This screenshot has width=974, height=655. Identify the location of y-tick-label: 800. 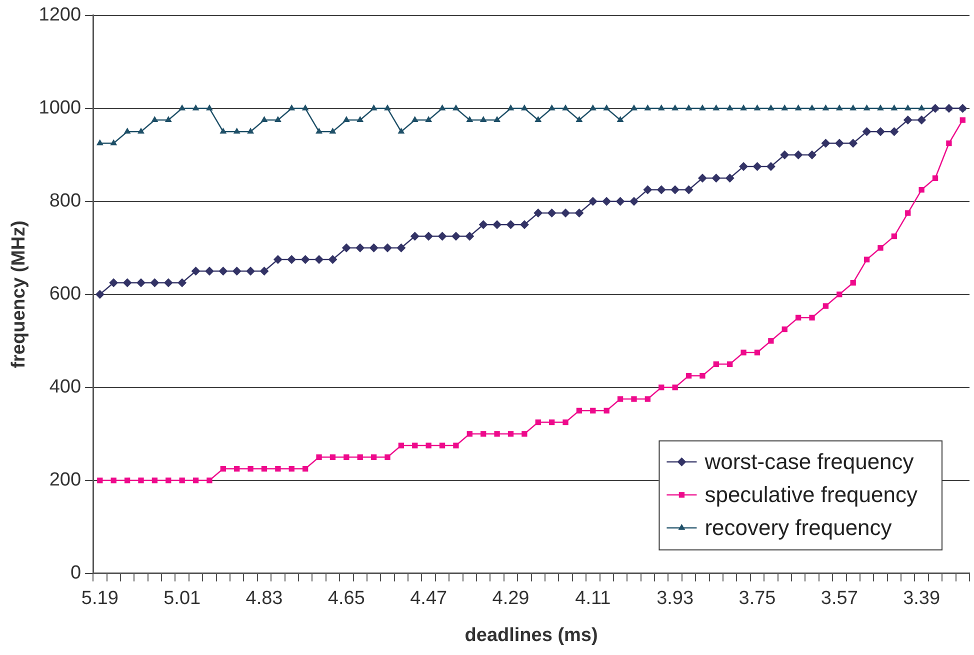
(65, 201).